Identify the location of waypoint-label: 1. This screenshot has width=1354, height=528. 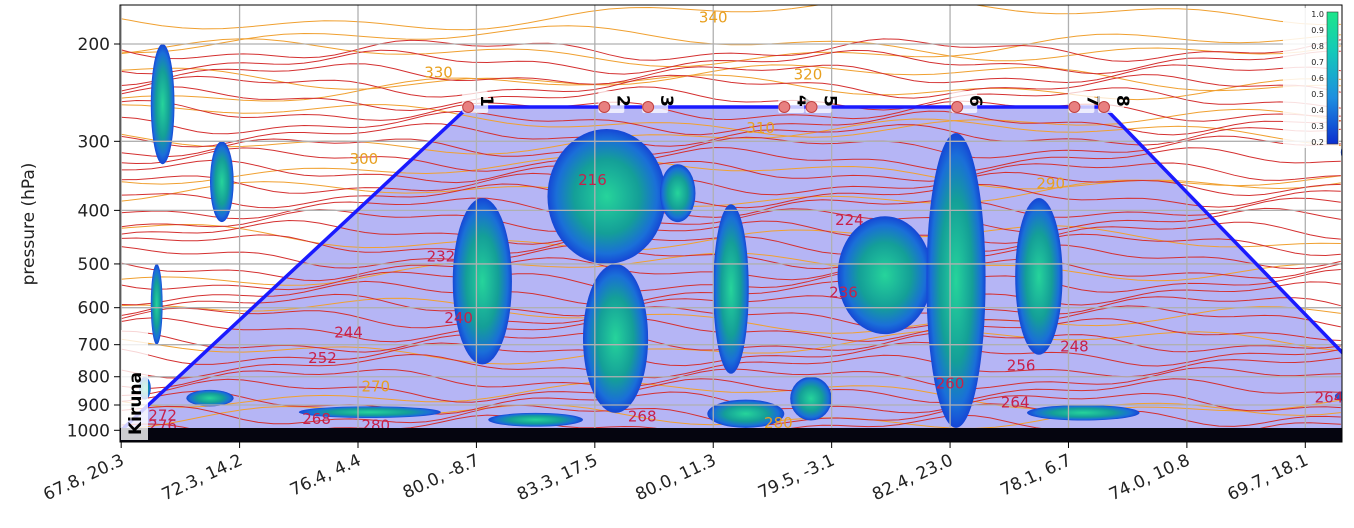
(486, 101).